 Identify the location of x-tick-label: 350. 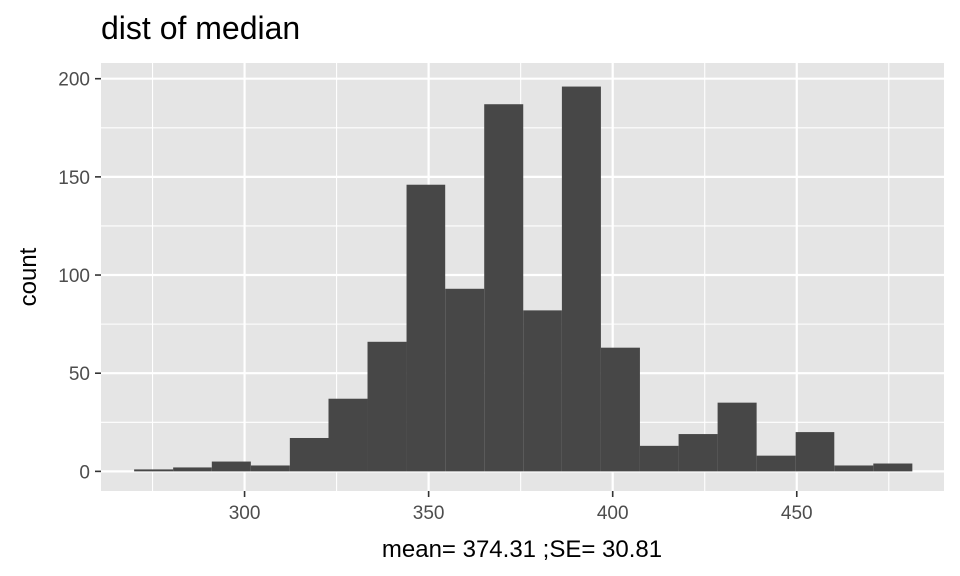
(429, 513).